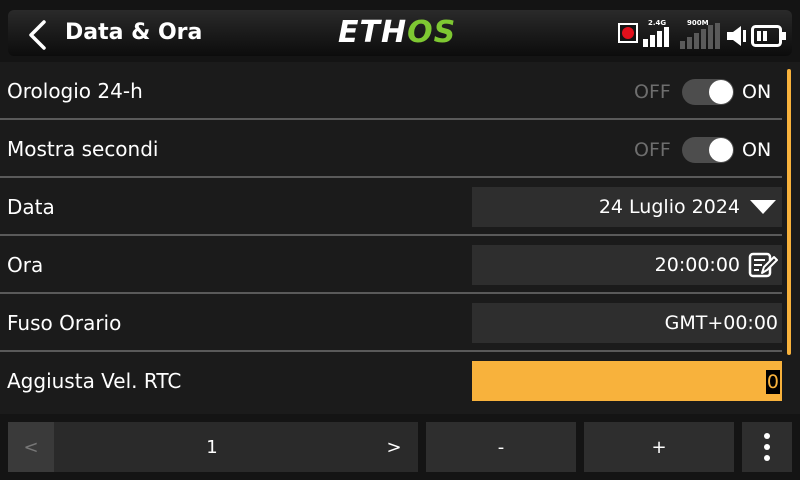 This screenshot has width=800, height=480. What do you see at coordinates (736, 36) in the screenshot?
I see `speaker-muted-icon` at bounding box center [736, 36].